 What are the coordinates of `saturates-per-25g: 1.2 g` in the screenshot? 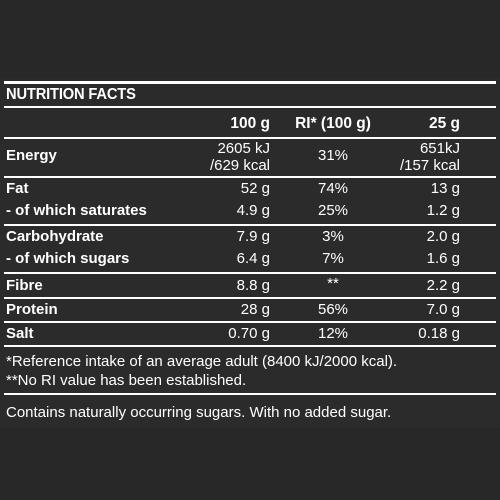 It's located at (443, 210).